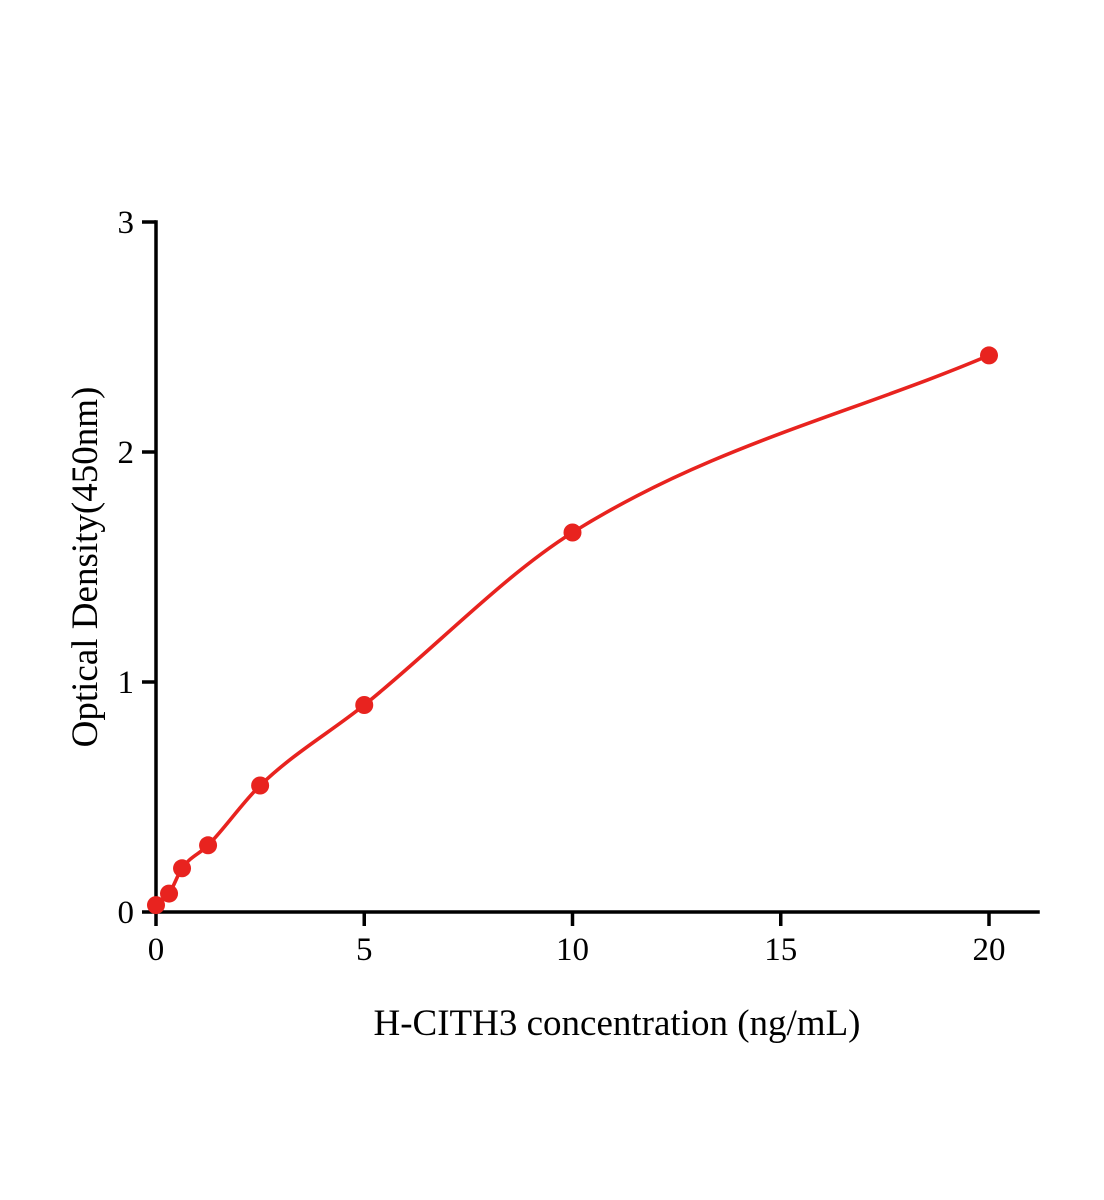  Describe the element at coordinates (989, 950) in the screenshot. I see `x-tick-label: 20` at that location.